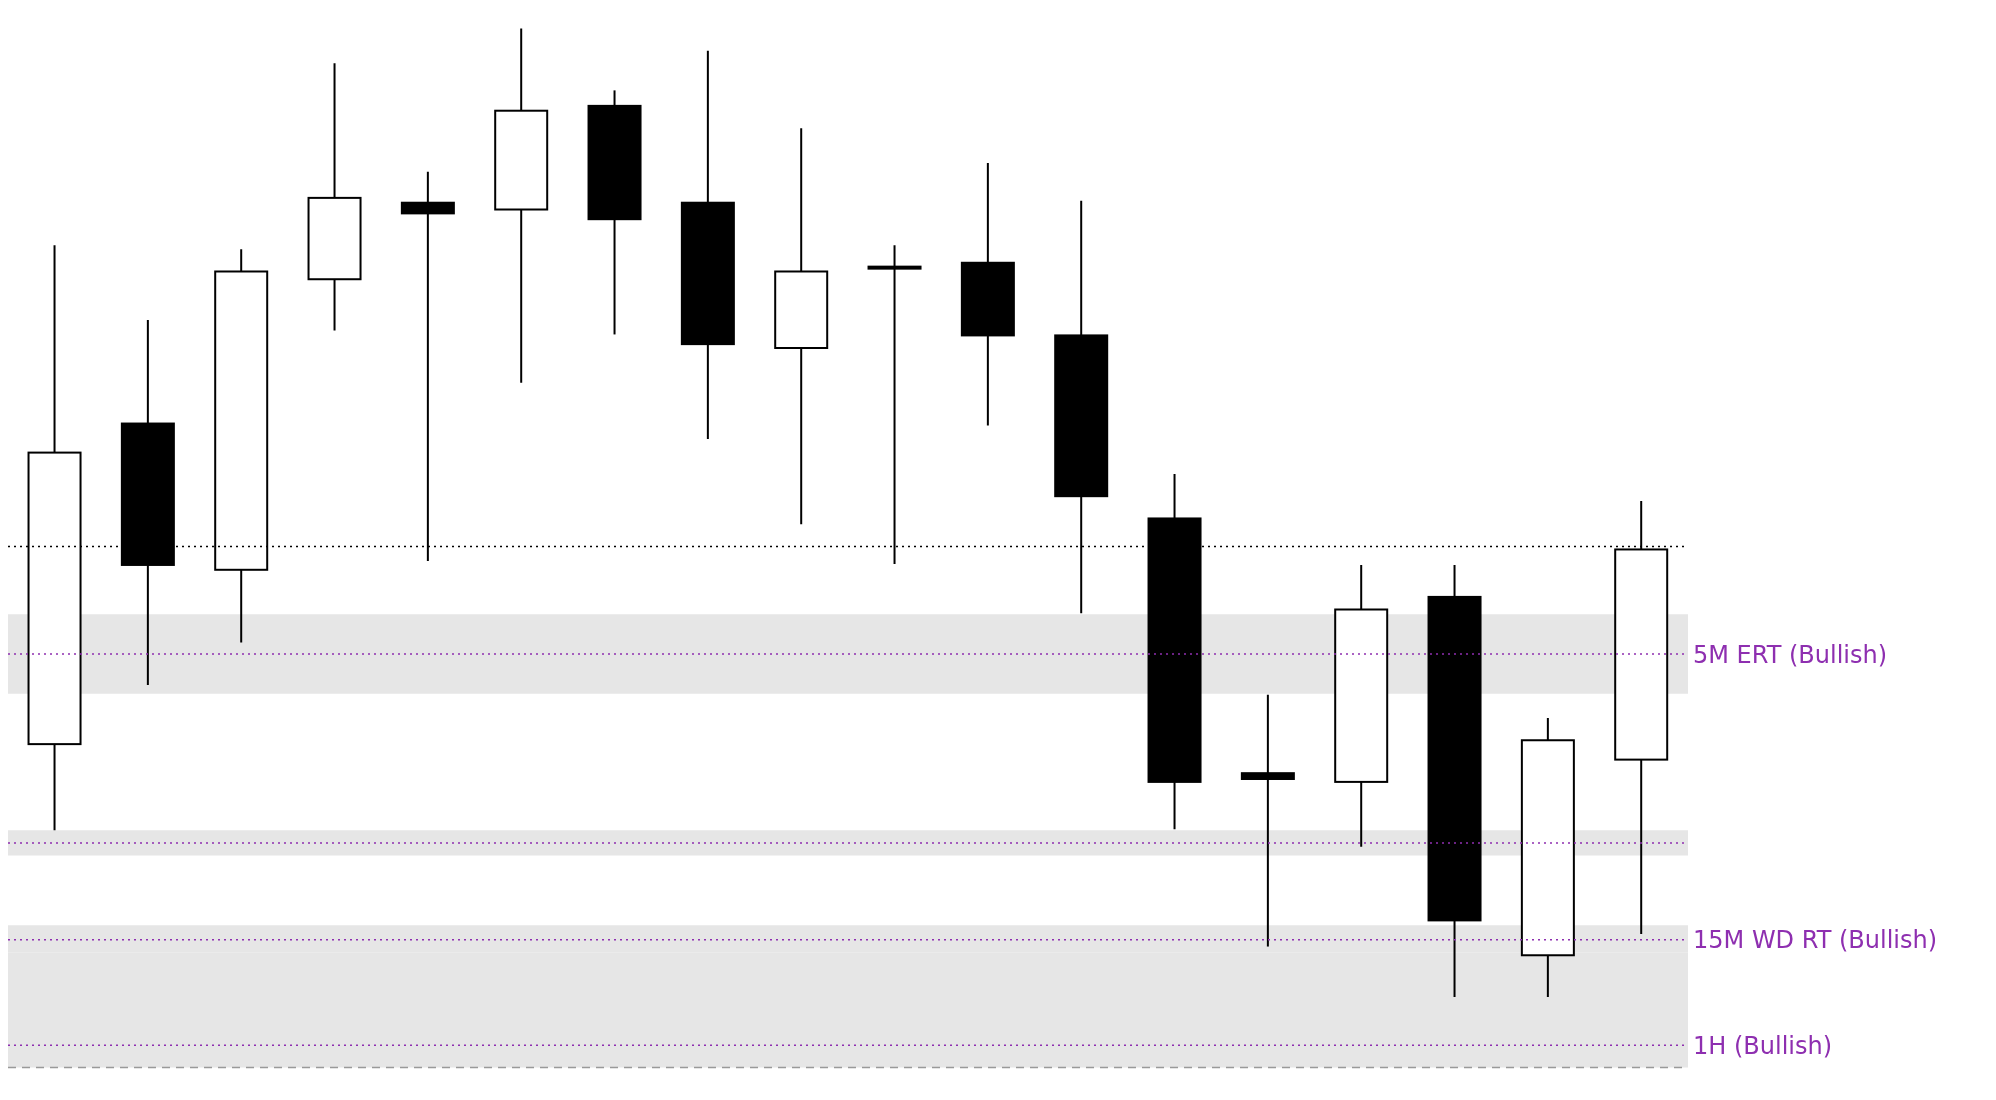 The image size is (1996, 1100). I want to click on ref-line-label: 5M ERT (Bullish), so click(1790, 654).